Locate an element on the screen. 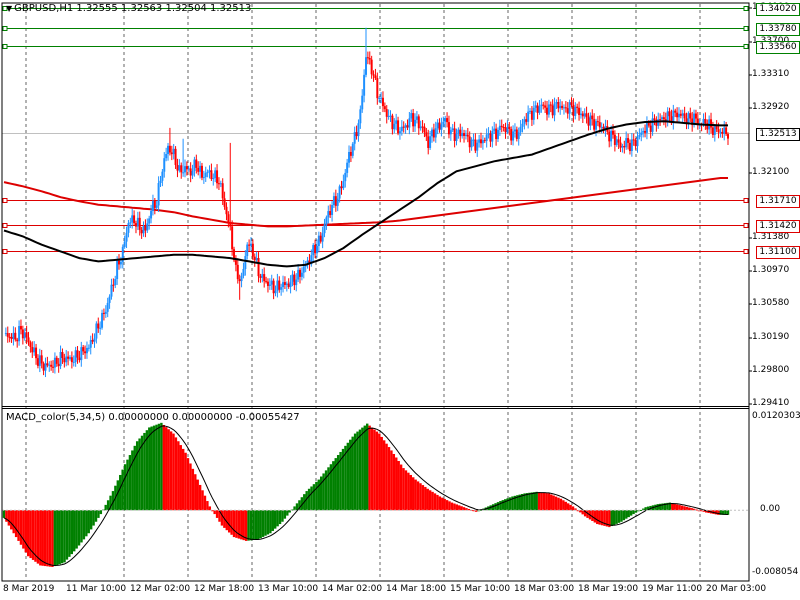 This screenshot has height=600, width=800. time-axis-label: 18 Mar 19:00 is located at coordinates (608, 589).